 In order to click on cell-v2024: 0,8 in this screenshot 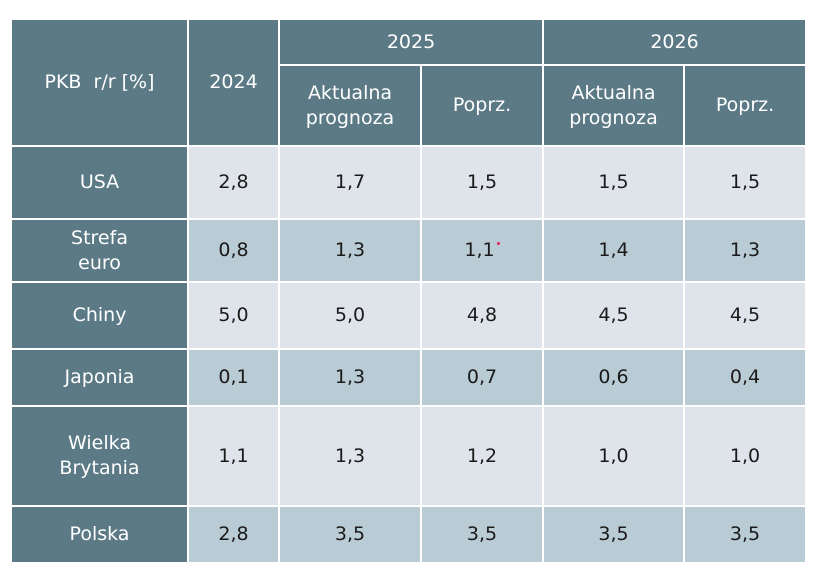, I will do `click(233, 250)`.